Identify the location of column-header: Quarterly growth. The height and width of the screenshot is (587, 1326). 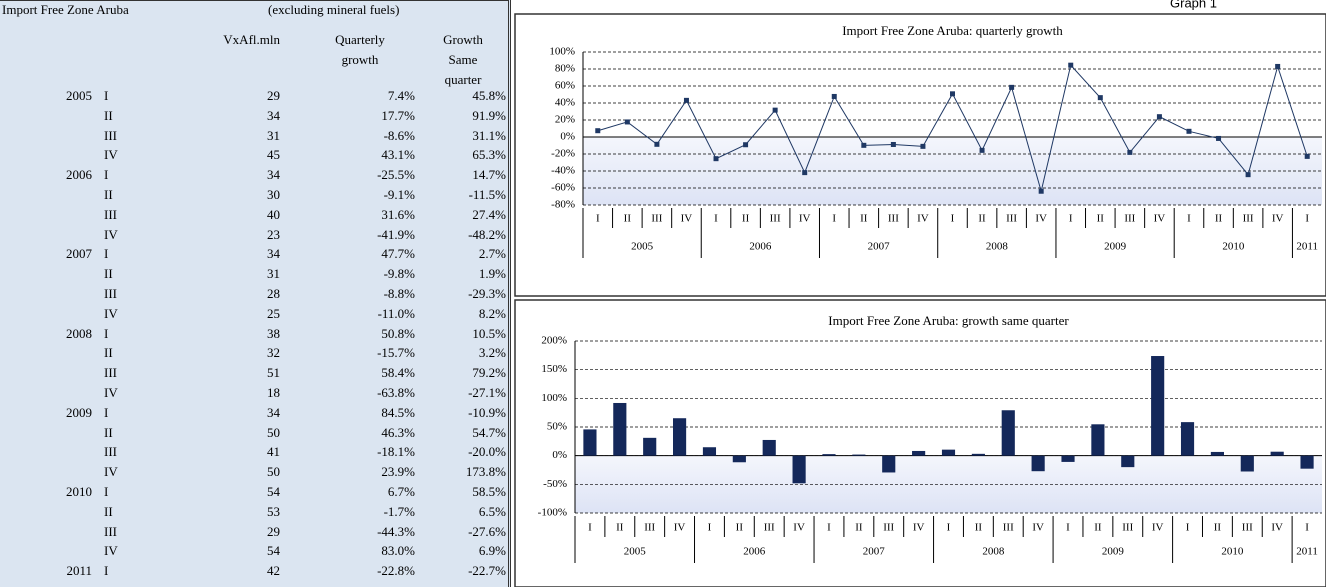
(360, 49).